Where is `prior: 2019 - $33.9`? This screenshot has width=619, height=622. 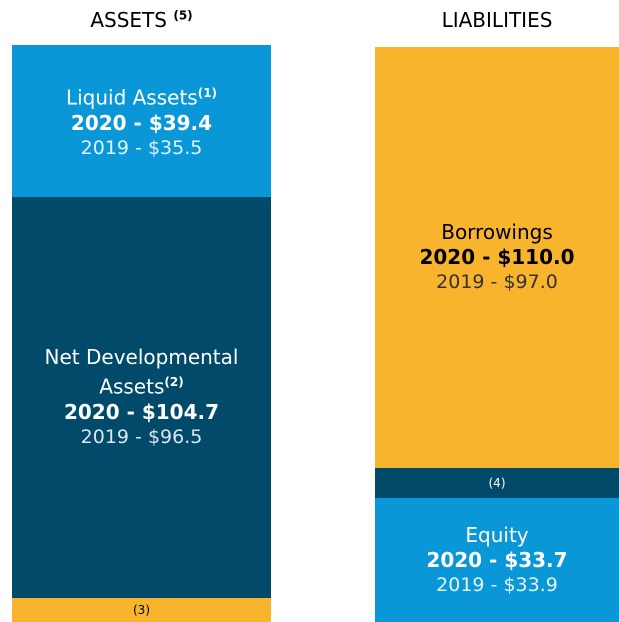
prior: 2019 - $33.9 is located at coordinates (497, 584).